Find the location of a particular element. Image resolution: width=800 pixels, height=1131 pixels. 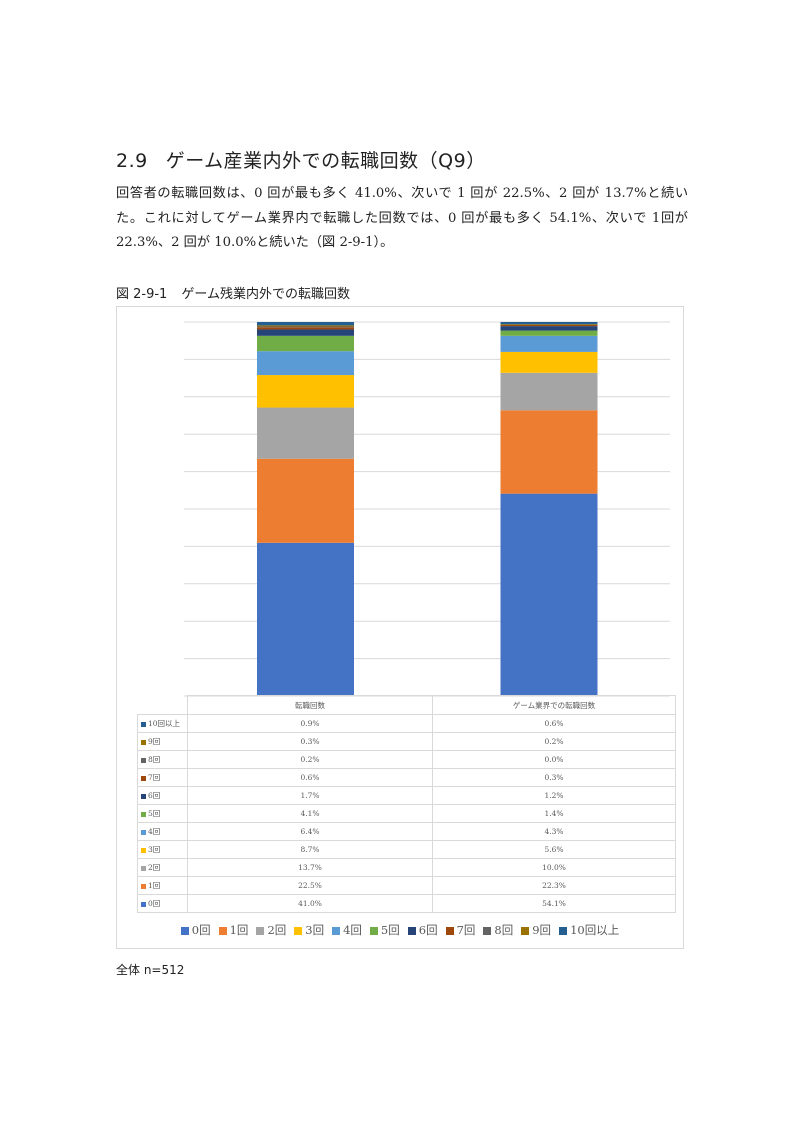

figure-number: 図 2-9-1 is located at coordinates (142, 294).